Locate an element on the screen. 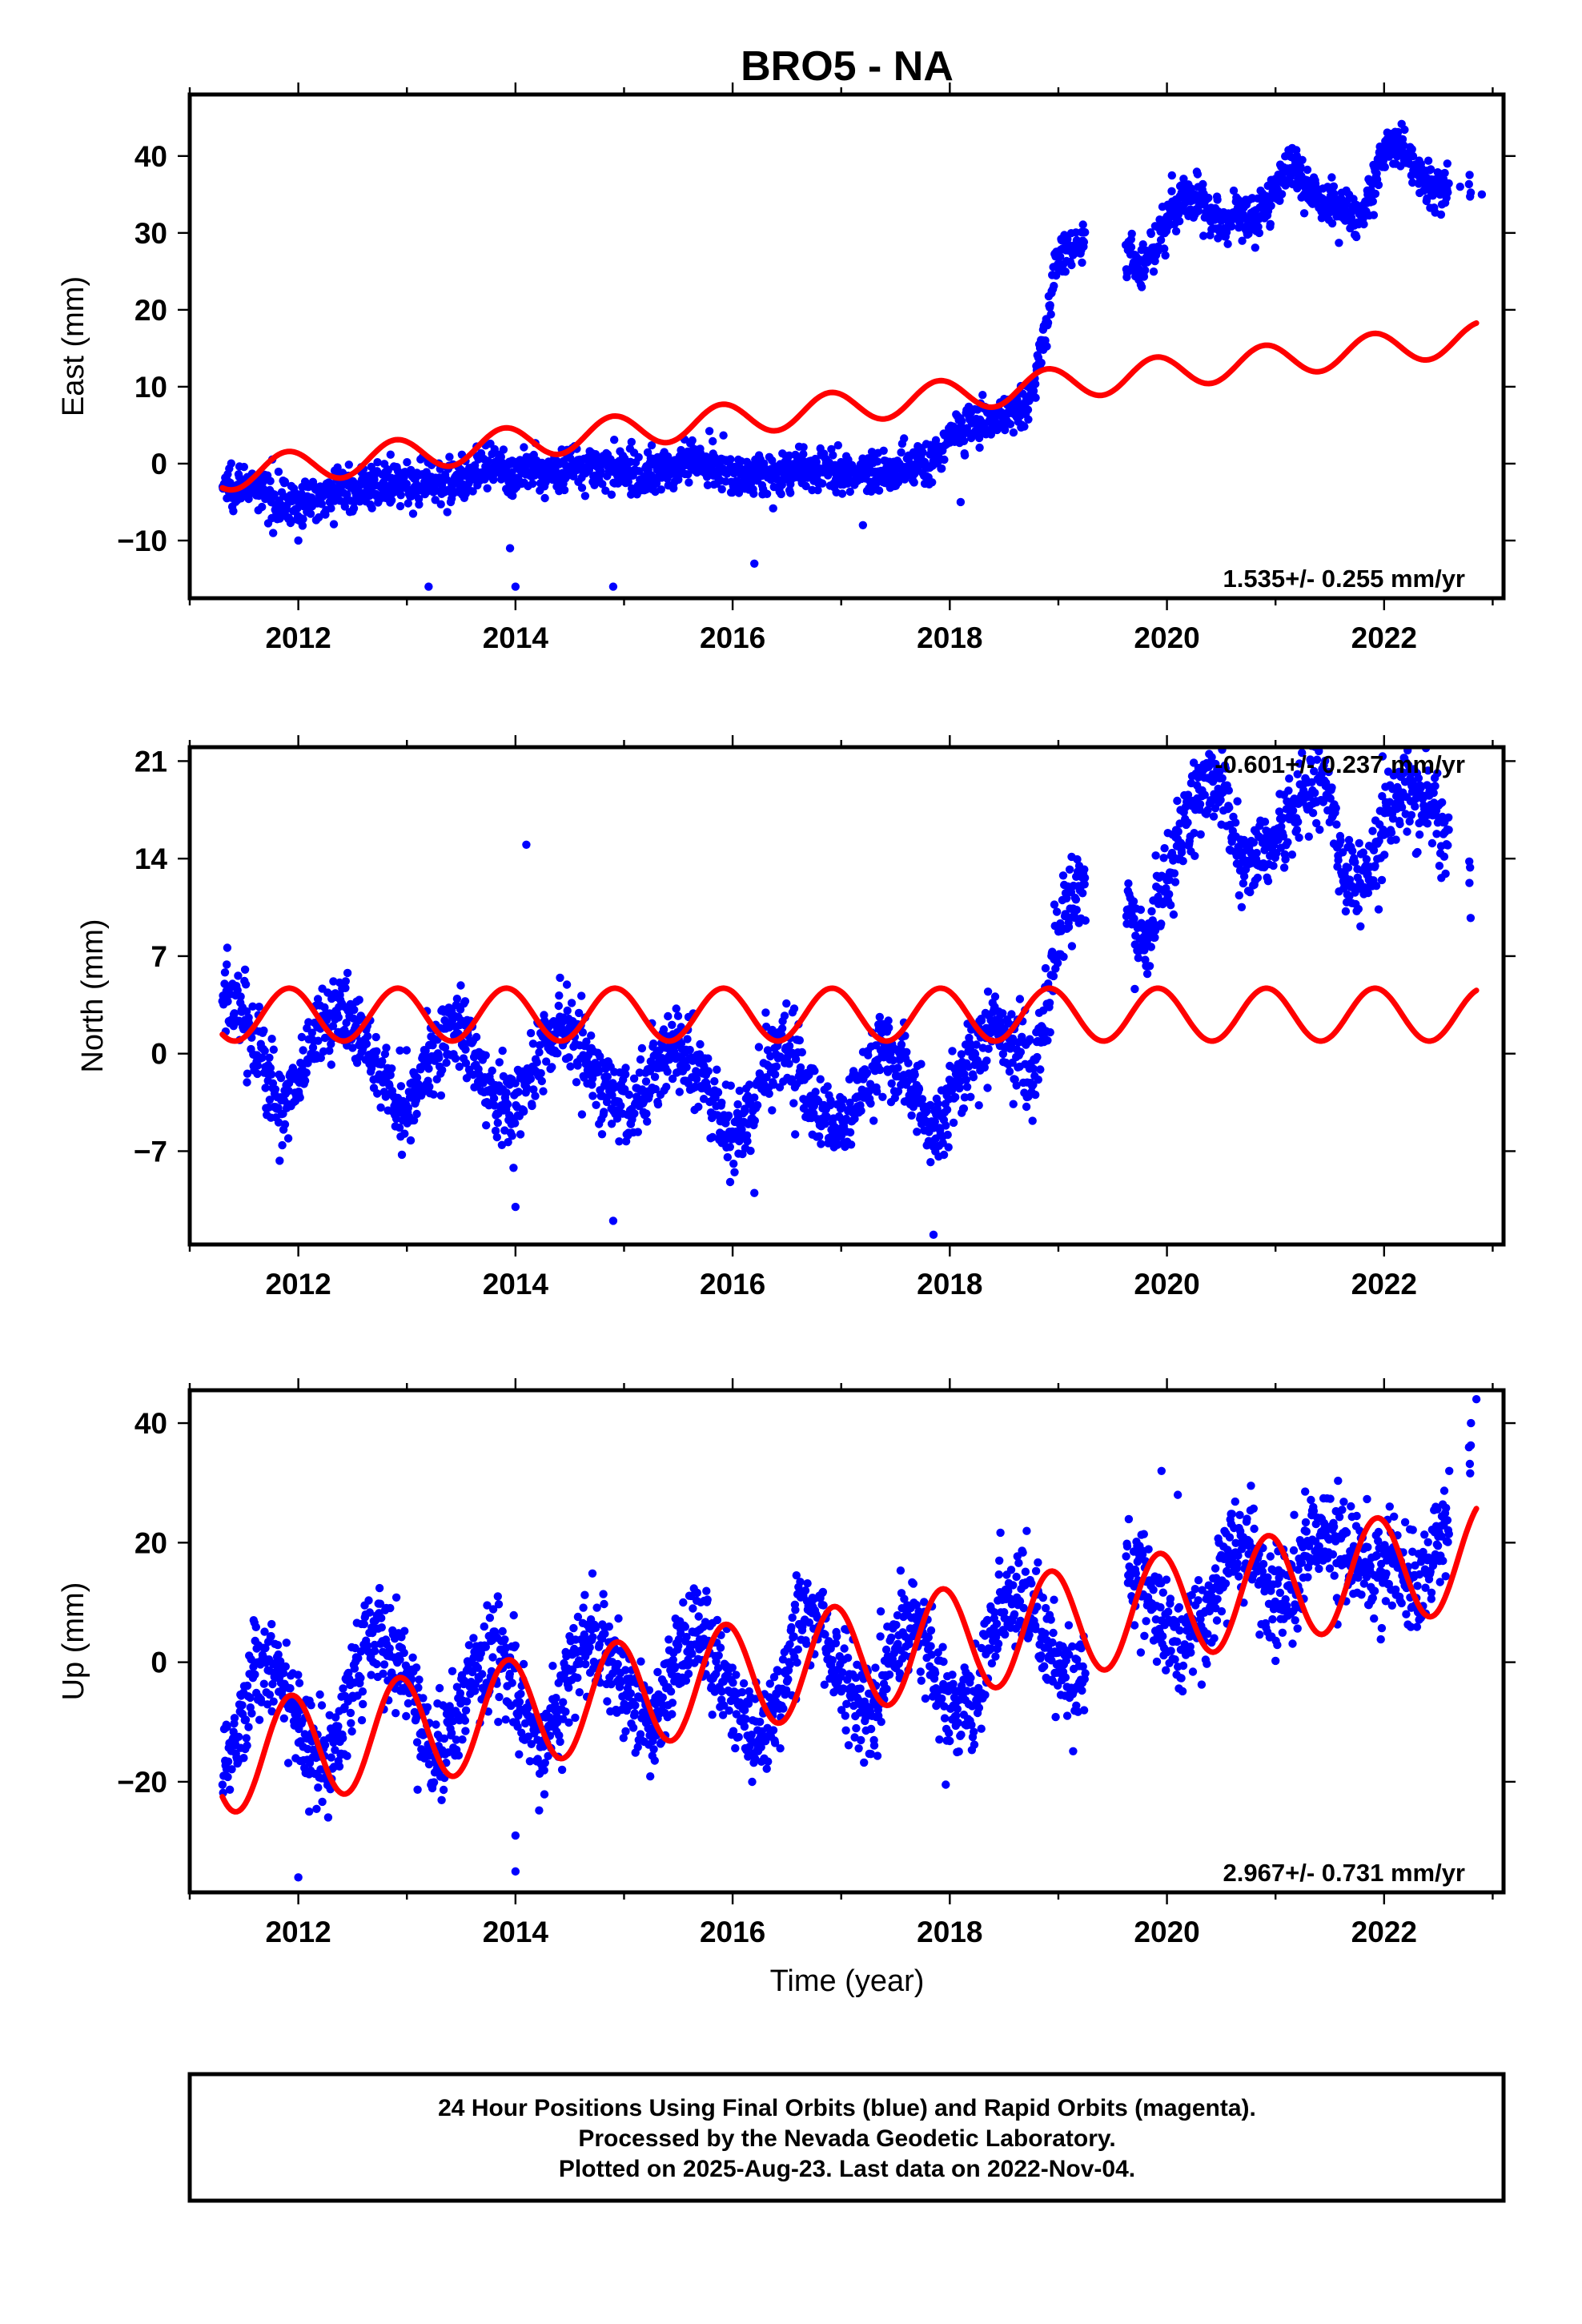 The width and height of the screenshot is (1582, 2324). east-rate-label: 1.535+/- 0.255 mm/yr is located at coordinates (1344, 579).